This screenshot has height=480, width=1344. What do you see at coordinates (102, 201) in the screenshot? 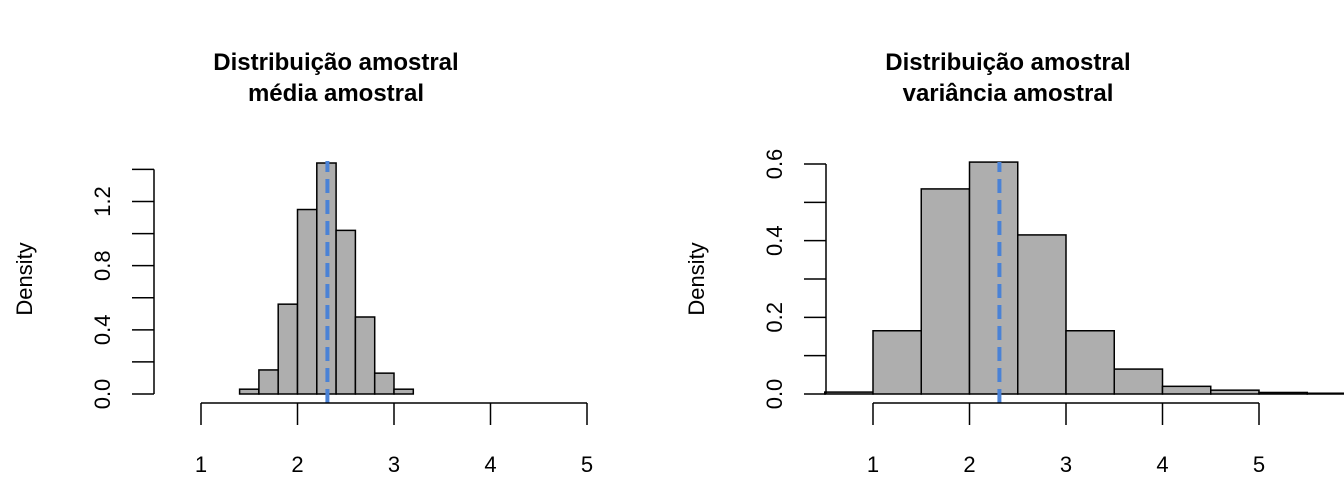
I see `y-tick-label: 1.2` at bounding box center [102, 201].